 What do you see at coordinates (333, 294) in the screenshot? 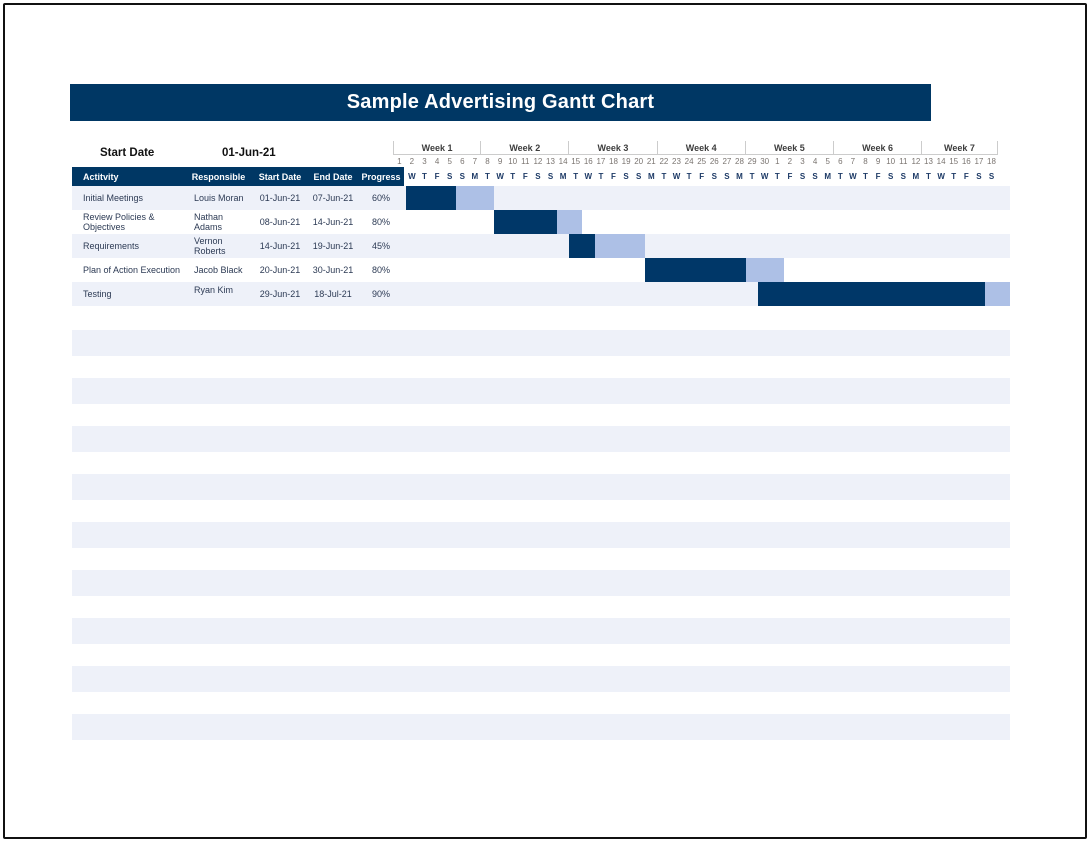
I see `end-date-cell: 18-Jul-21` at bounding box center [333, 294].